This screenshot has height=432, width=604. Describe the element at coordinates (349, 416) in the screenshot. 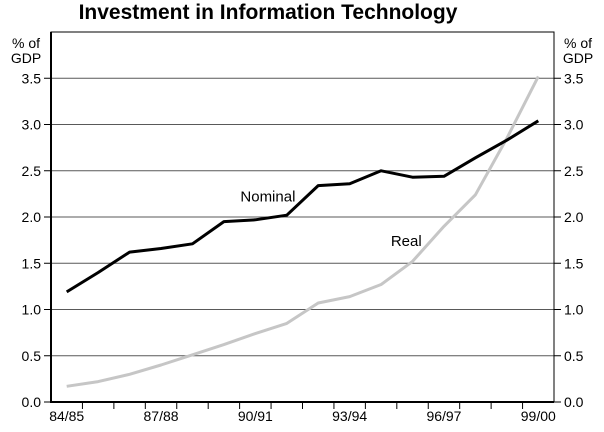

I see `xtick-label: 93/94` at that location.